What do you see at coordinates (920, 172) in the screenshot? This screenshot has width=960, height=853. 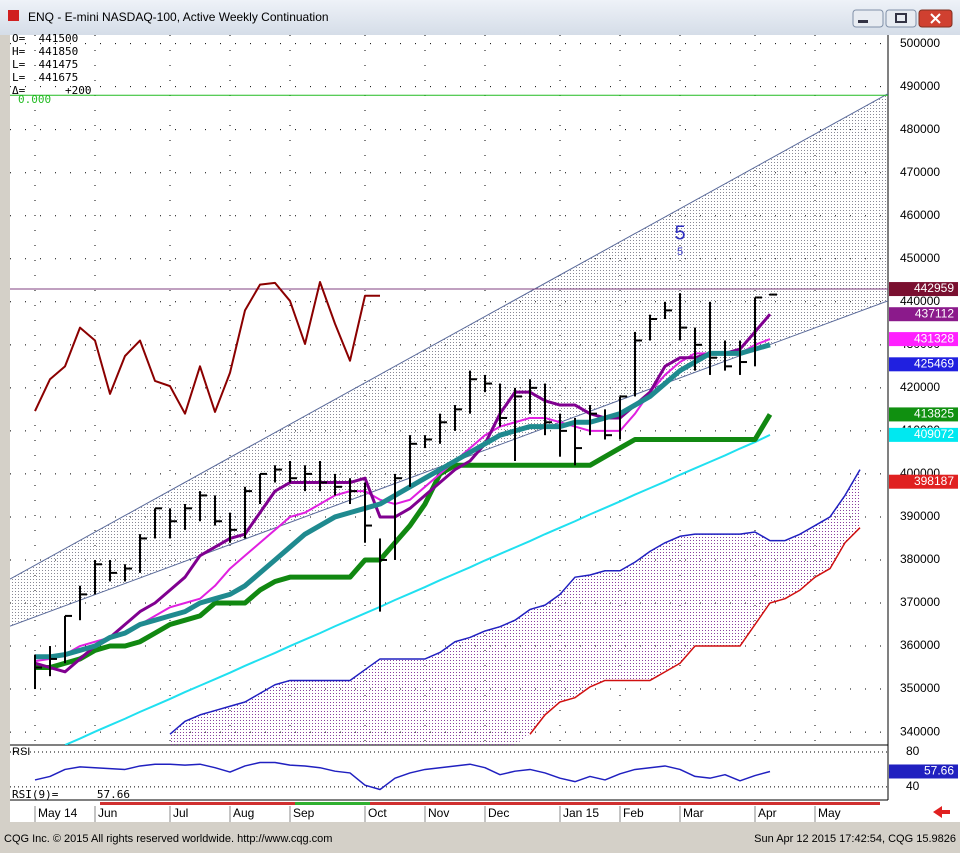 I see `y-tick-label: 470000` at bounding box center [920, 172].